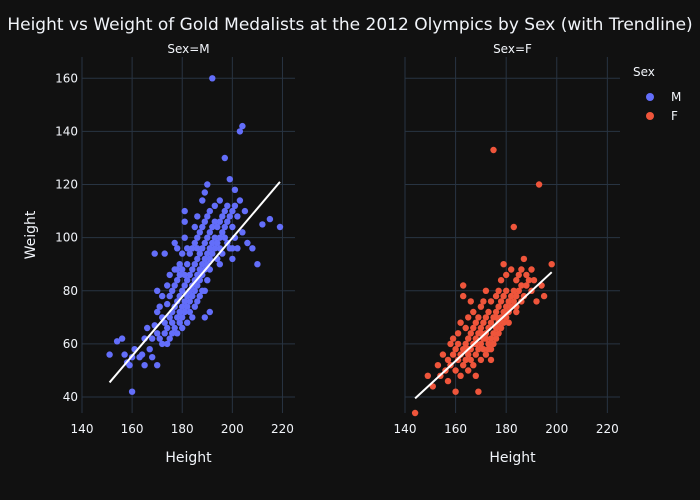 The image size is (700, 500). I want to click on legend-item-m: M, so click(663, 97).